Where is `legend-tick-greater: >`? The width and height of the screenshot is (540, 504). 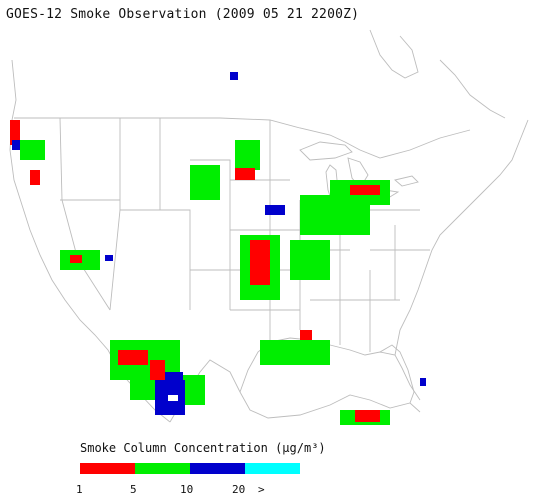
legend-tick-greater: > is located at coordinates (261, 489).